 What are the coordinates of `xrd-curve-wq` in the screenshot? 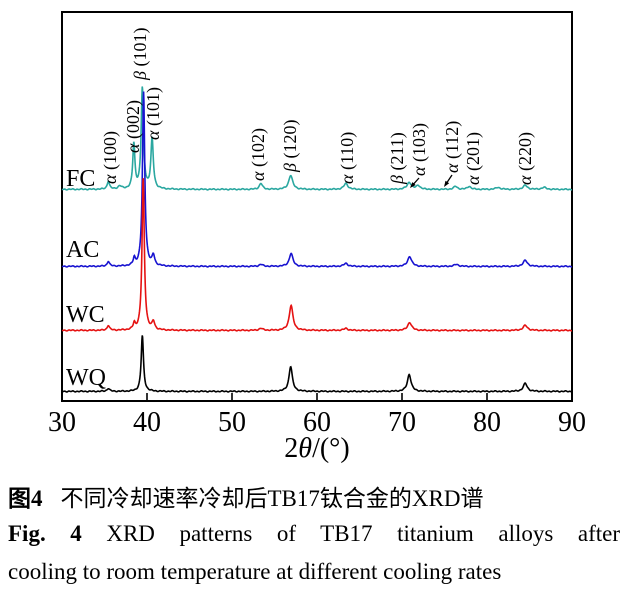 It's located at (317, 364).